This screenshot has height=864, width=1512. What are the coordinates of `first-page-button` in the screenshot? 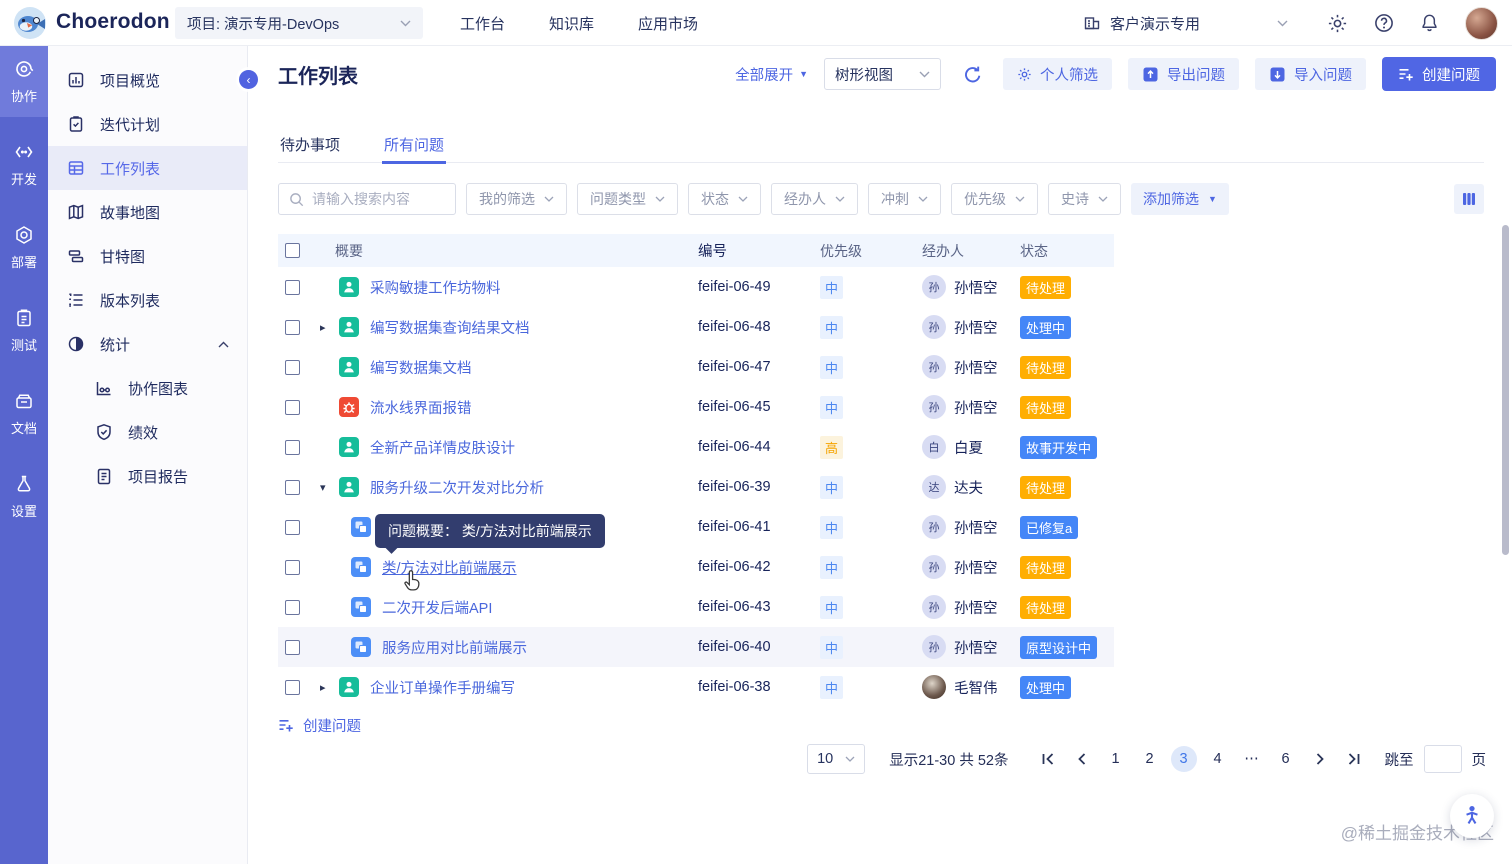 It's located at (1048, 759).